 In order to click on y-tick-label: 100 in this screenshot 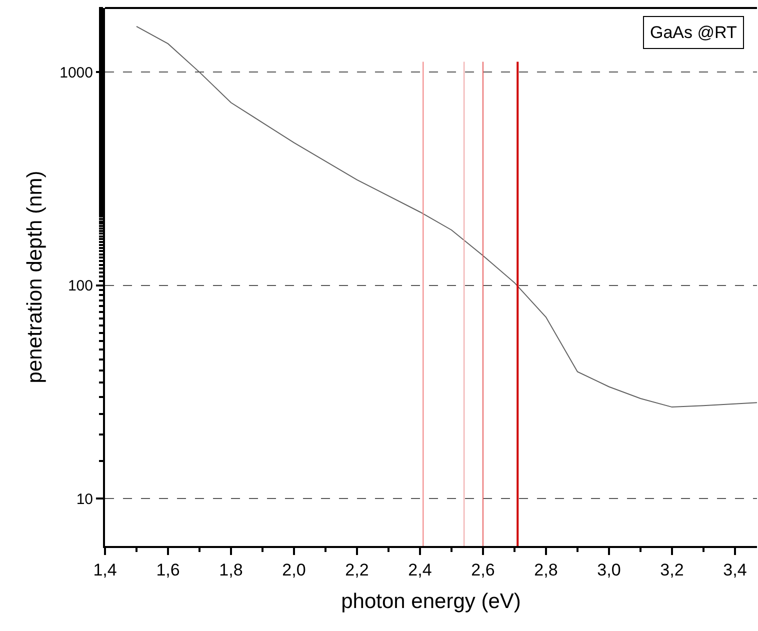, I will do `click(80, 286)`.